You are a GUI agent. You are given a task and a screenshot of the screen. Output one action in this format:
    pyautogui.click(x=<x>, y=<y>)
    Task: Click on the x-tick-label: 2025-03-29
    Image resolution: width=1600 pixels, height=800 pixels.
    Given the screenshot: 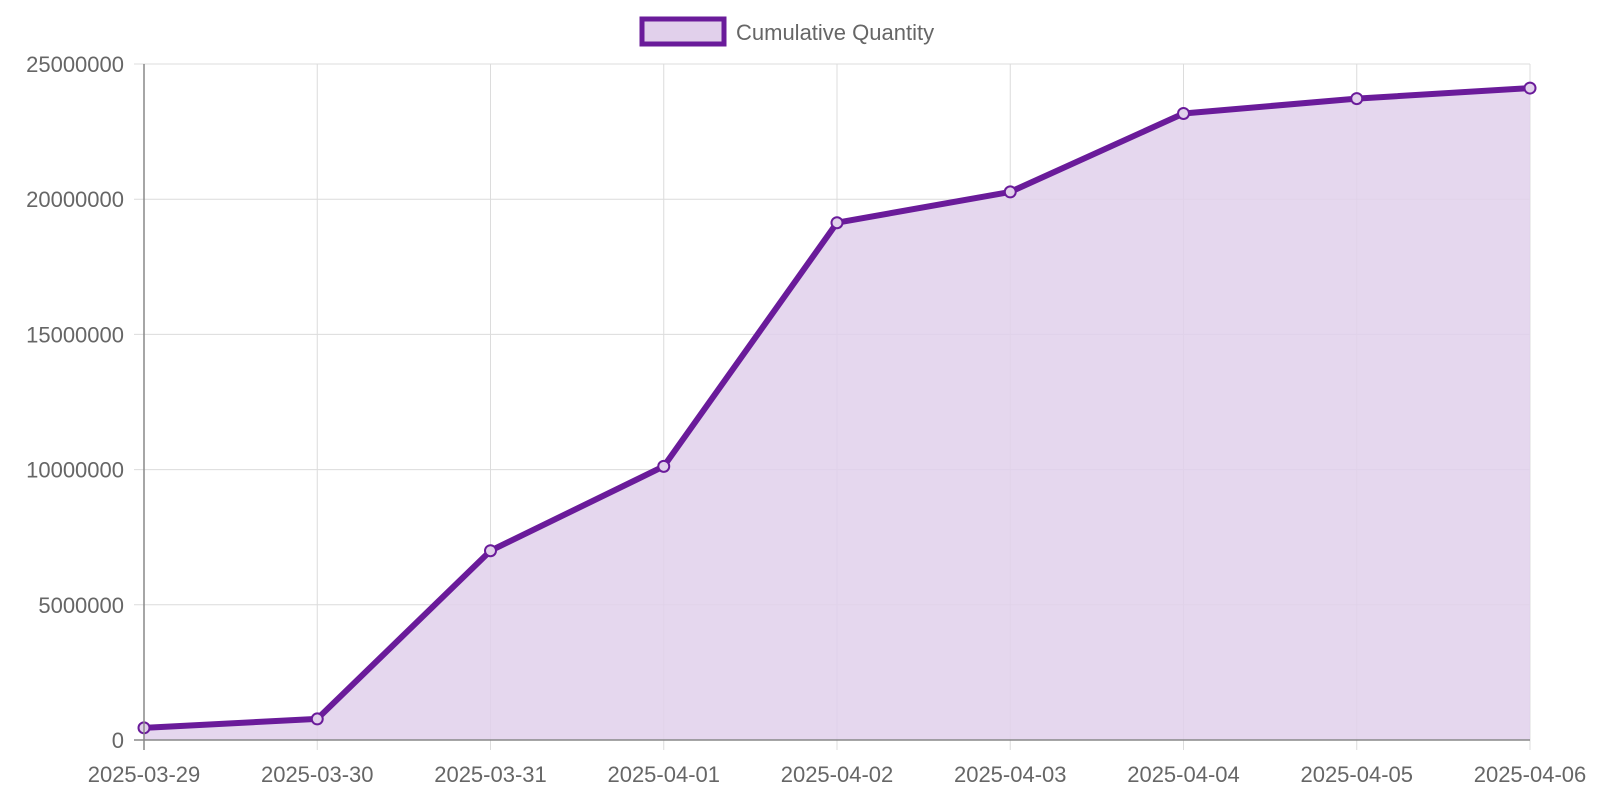 What is the action you would take?
    pyautogui.click(x=144, y=774)
    